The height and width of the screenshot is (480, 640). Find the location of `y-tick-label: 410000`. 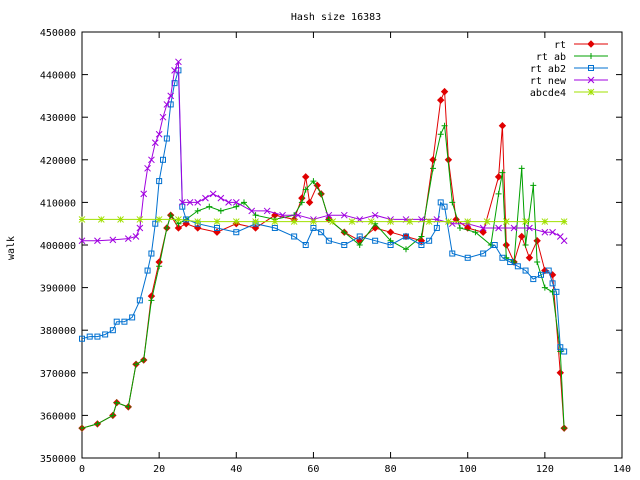

y-tick-label: 410000 is located at coordinates (58, 203).